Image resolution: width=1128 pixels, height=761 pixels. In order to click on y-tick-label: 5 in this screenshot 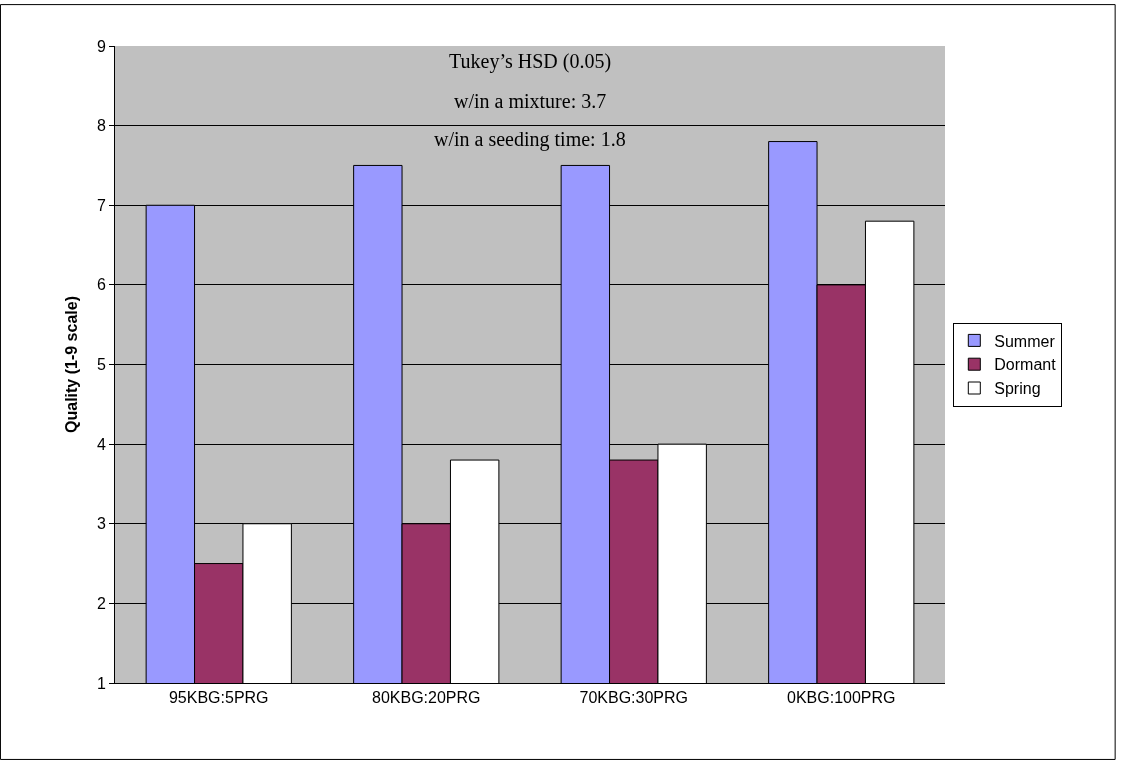, I will do `click(101, 365)`.